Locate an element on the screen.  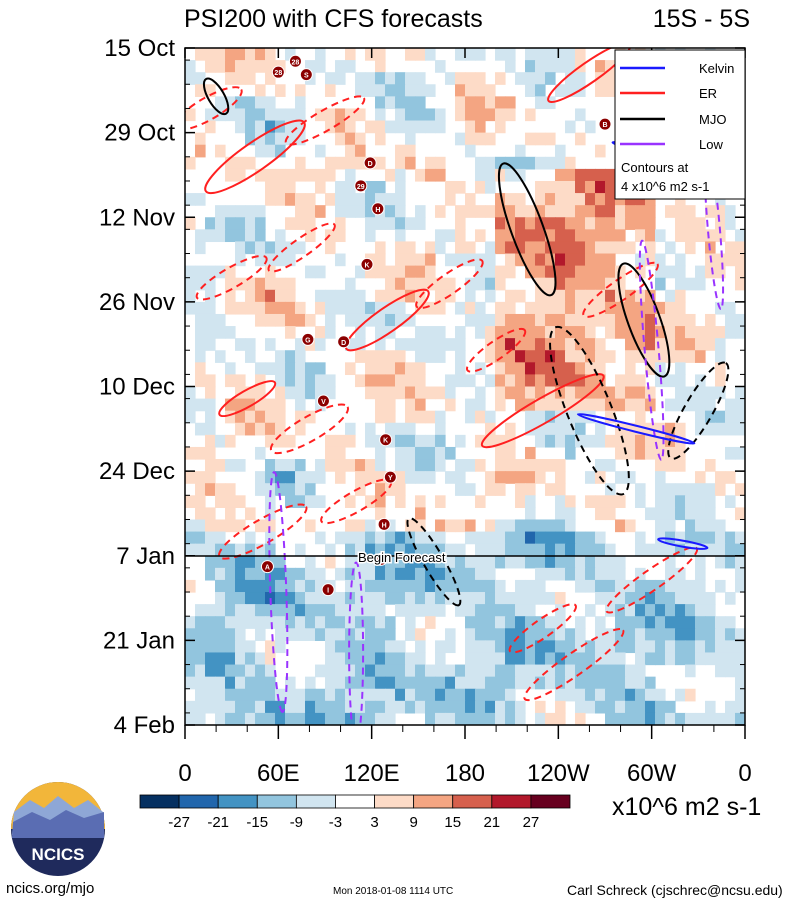
y-tick-label: 29 Oct is located at coordinates (139, 133).